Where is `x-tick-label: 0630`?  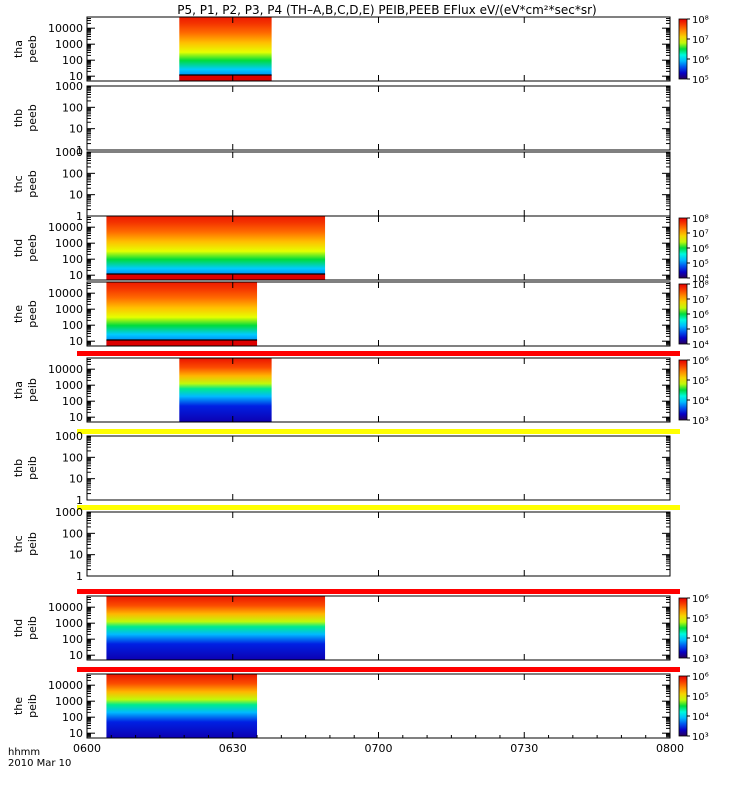
x-tick-label: 0630 is located at coordinates (233, 748).